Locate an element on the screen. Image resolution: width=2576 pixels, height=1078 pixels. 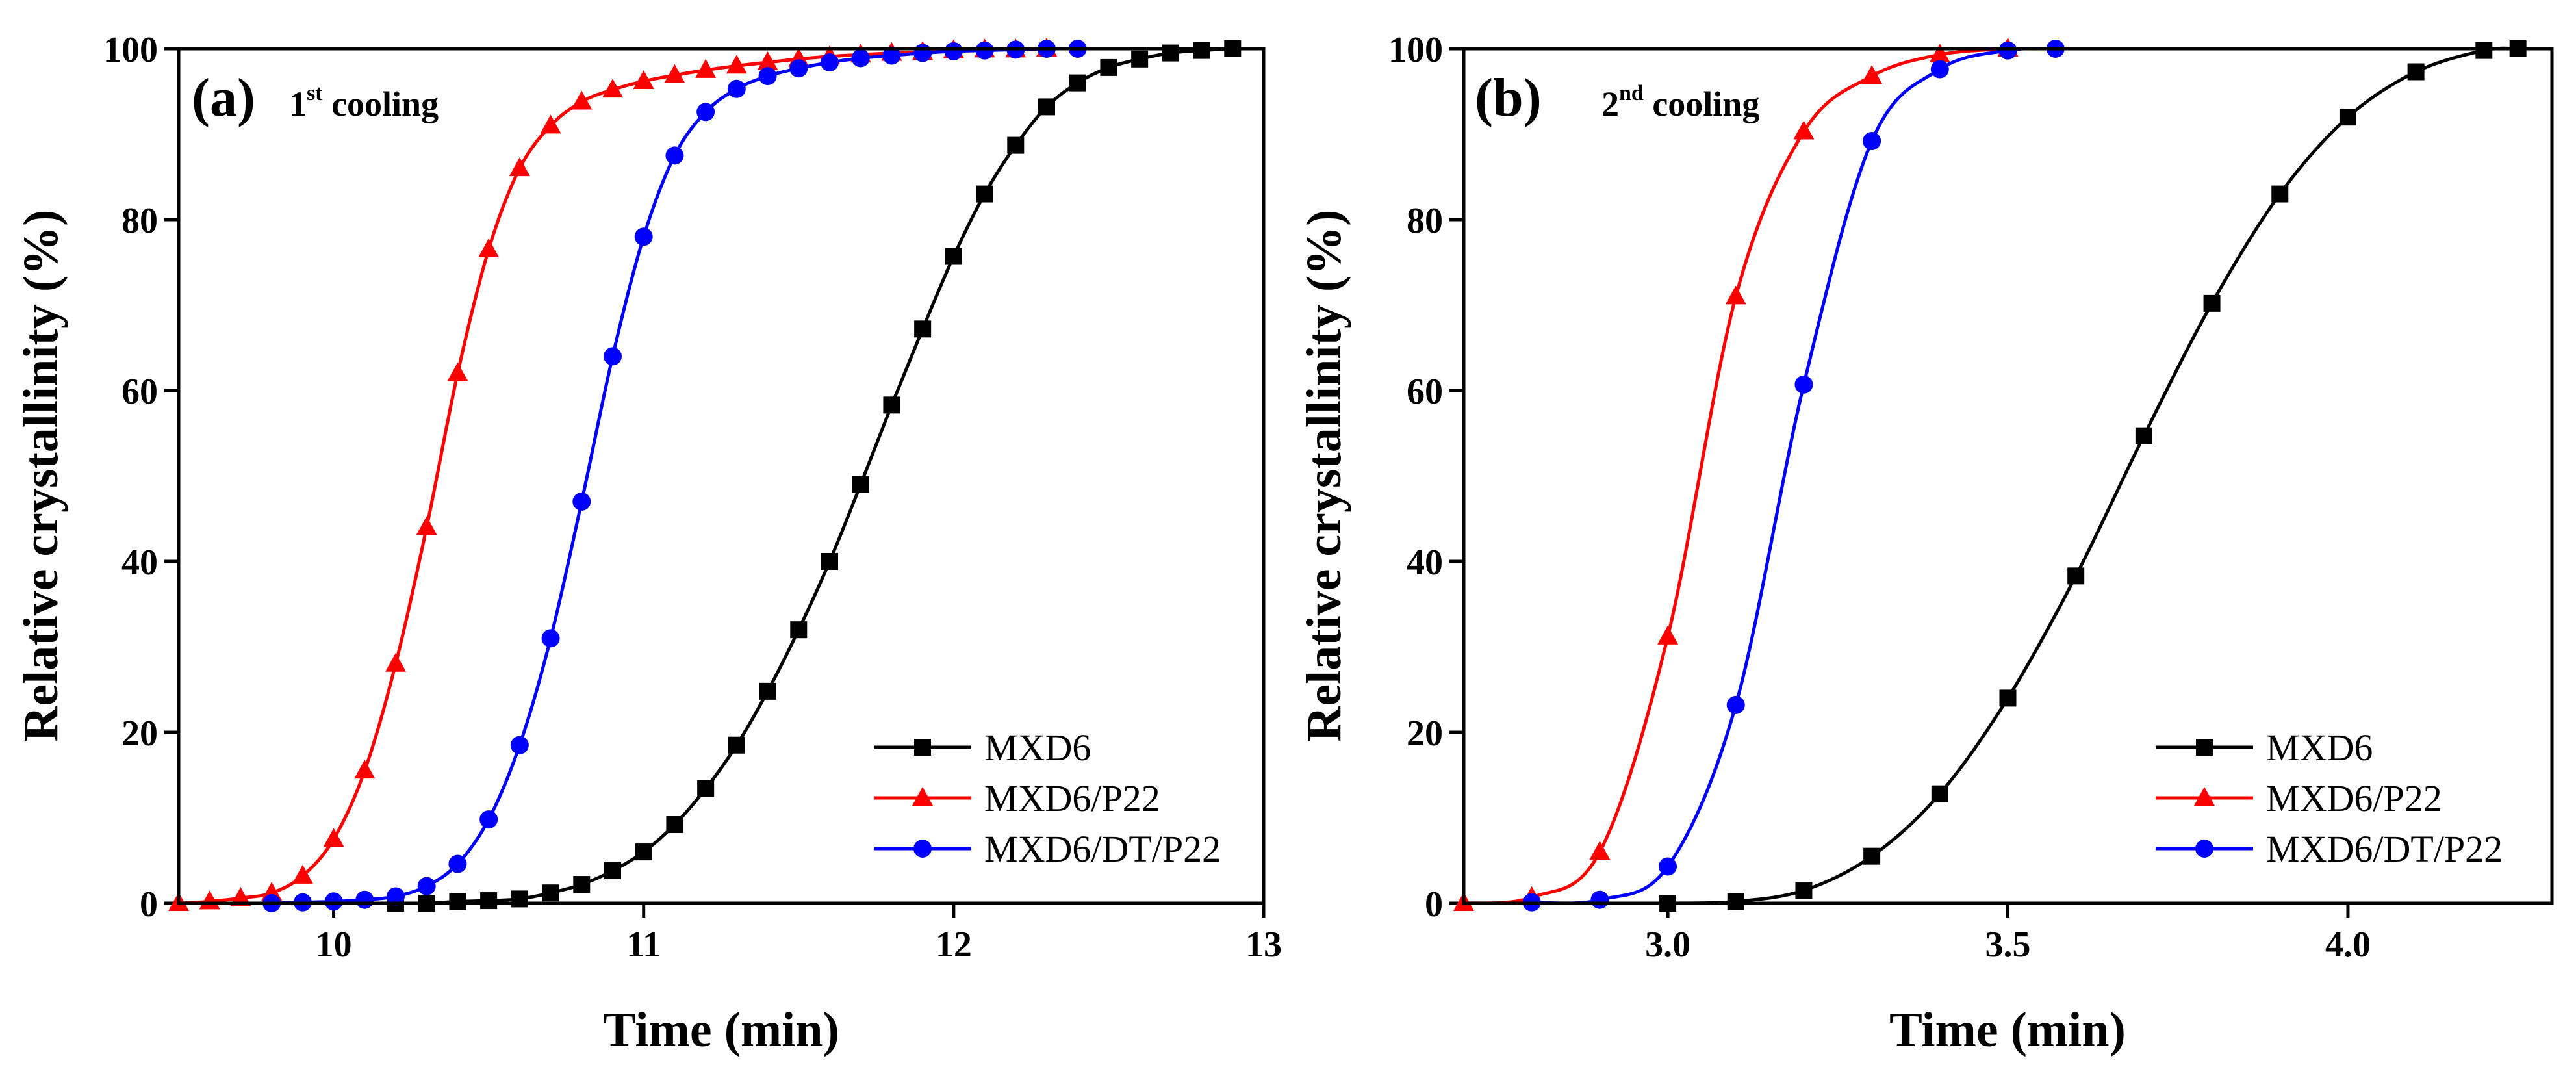
x-tick-label-b: 4.0 is located at coordinates (2348, 945).